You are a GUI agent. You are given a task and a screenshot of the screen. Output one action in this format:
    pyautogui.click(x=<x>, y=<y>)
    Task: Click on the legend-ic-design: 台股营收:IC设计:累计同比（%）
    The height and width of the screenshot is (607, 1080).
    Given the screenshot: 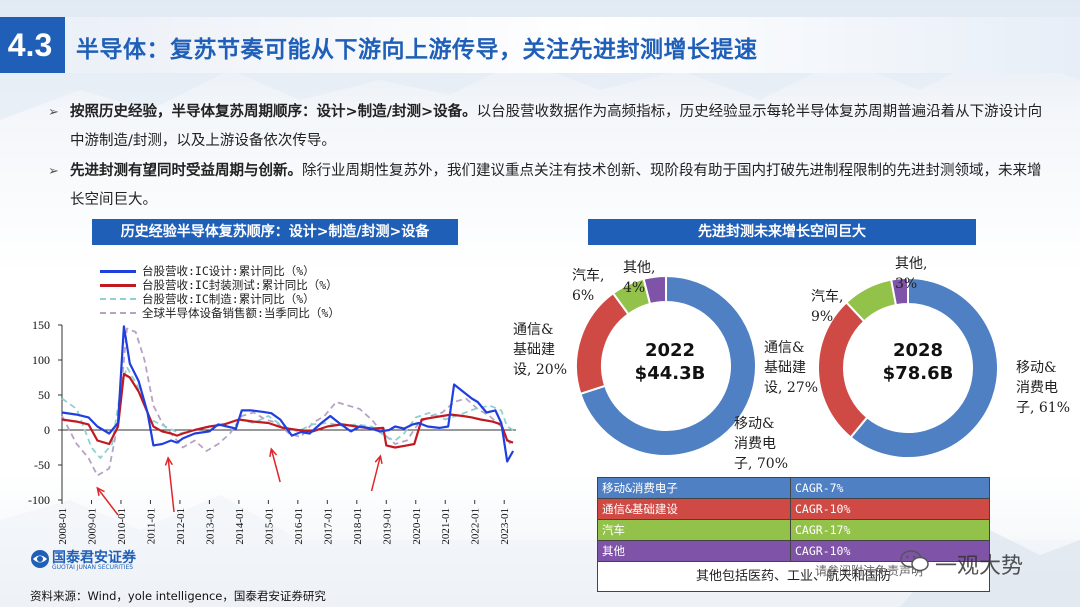 What is the action you would take?
    pyautogui.click(x=207, y=271)
    